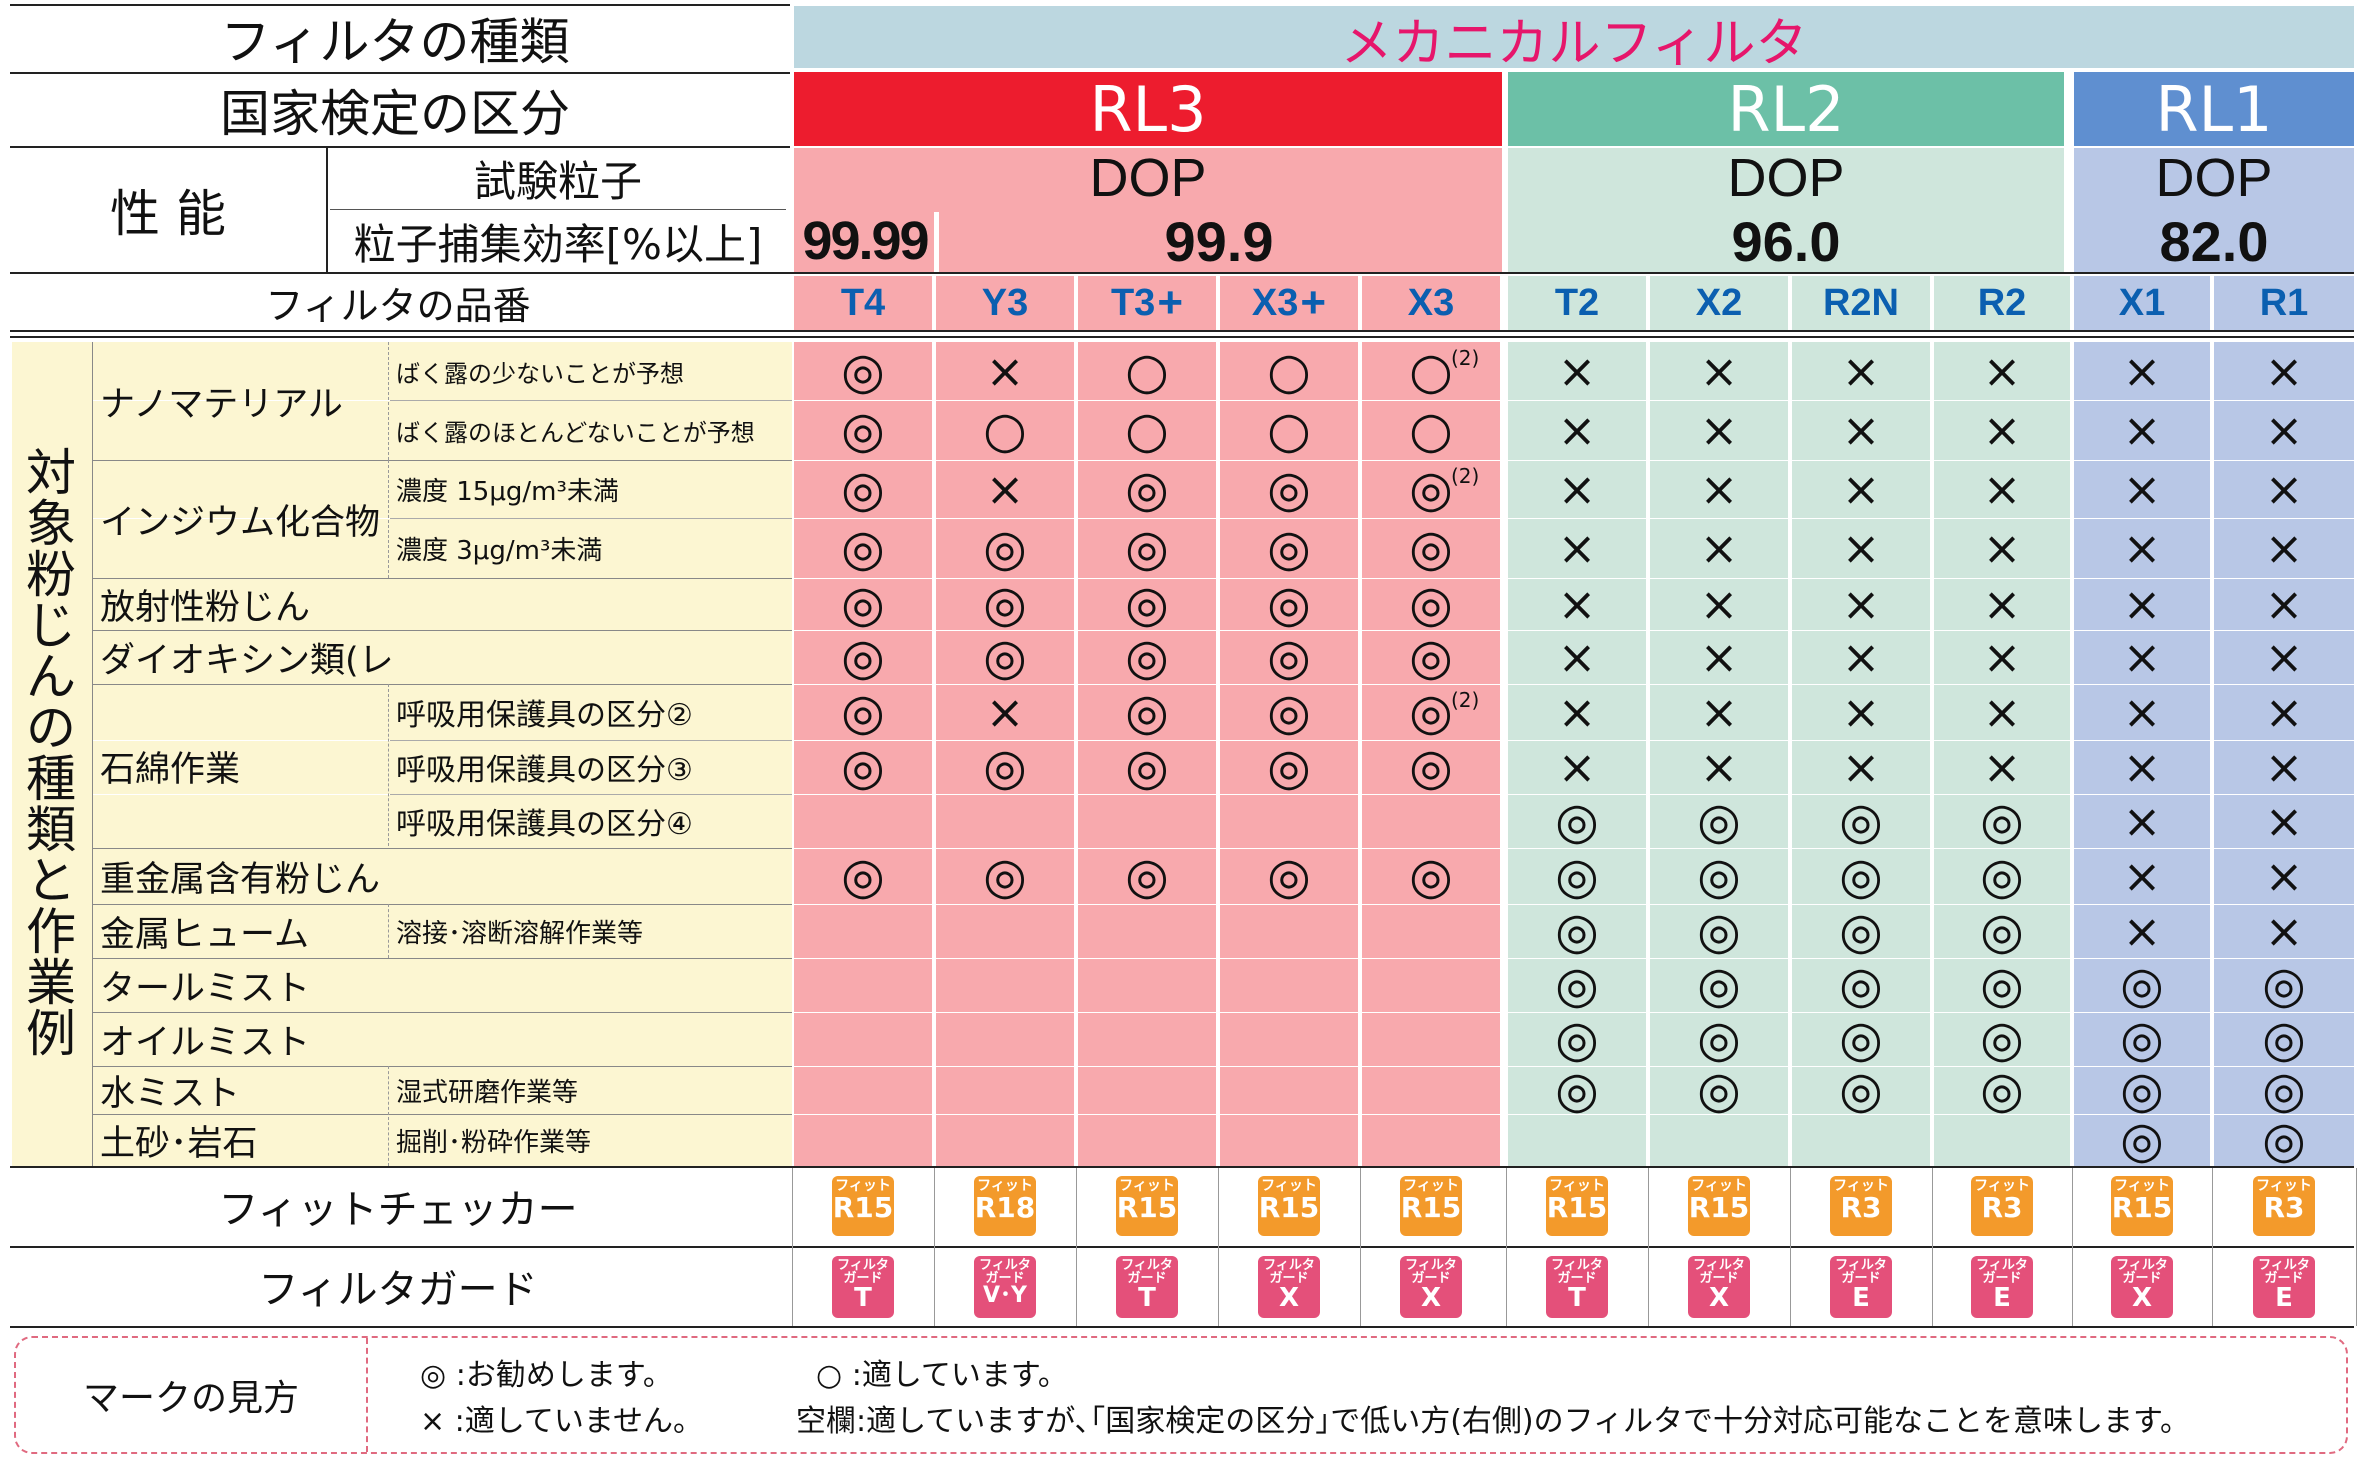  Describe the element at coordinates (170, 769) in the screenshot. I see `category-label: 石綿作業` at that location.